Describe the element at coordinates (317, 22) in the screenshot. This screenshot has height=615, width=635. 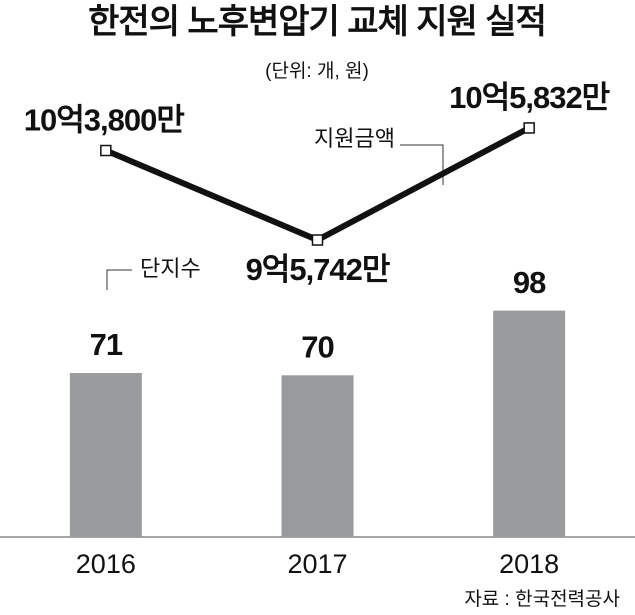
I see `chart-title: 한전의 노후변압기 교체 지원 실적` at that location.